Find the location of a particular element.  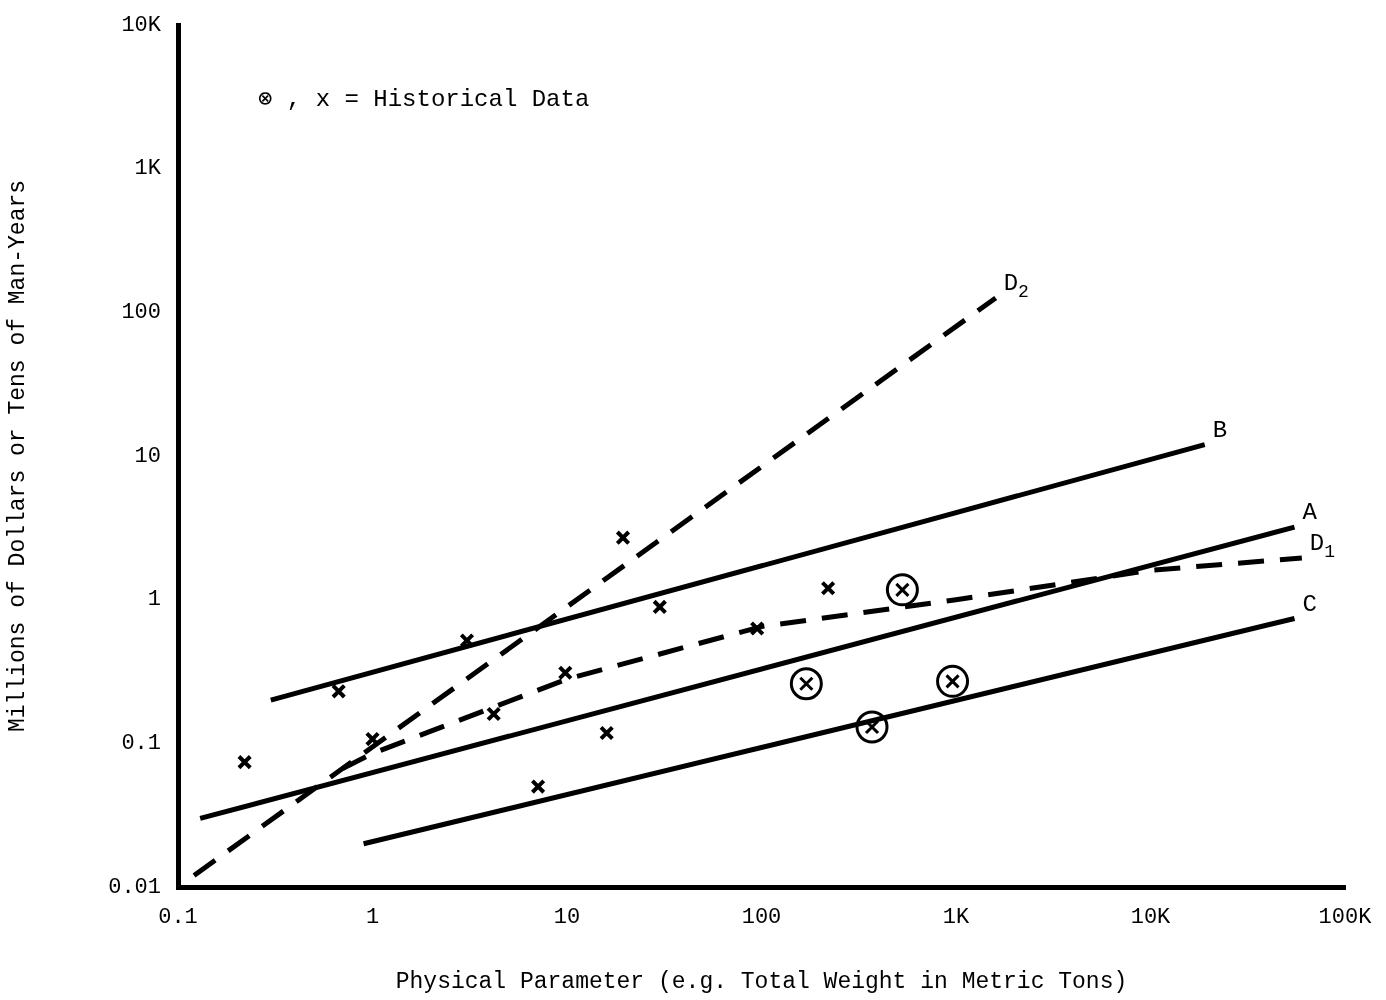

x-tick-label: 10K is located at coordinates (1151, 918).